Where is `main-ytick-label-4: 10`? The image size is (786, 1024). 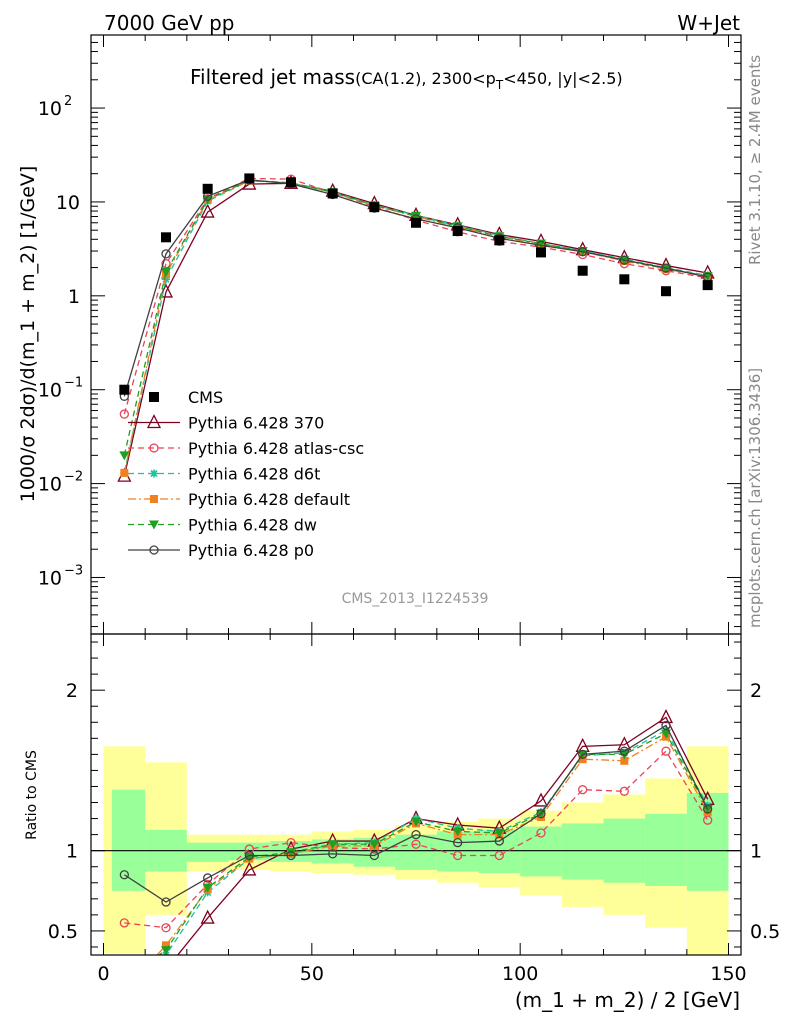
main-ytick-label-4: 10 is located at coordinates (68, 203).